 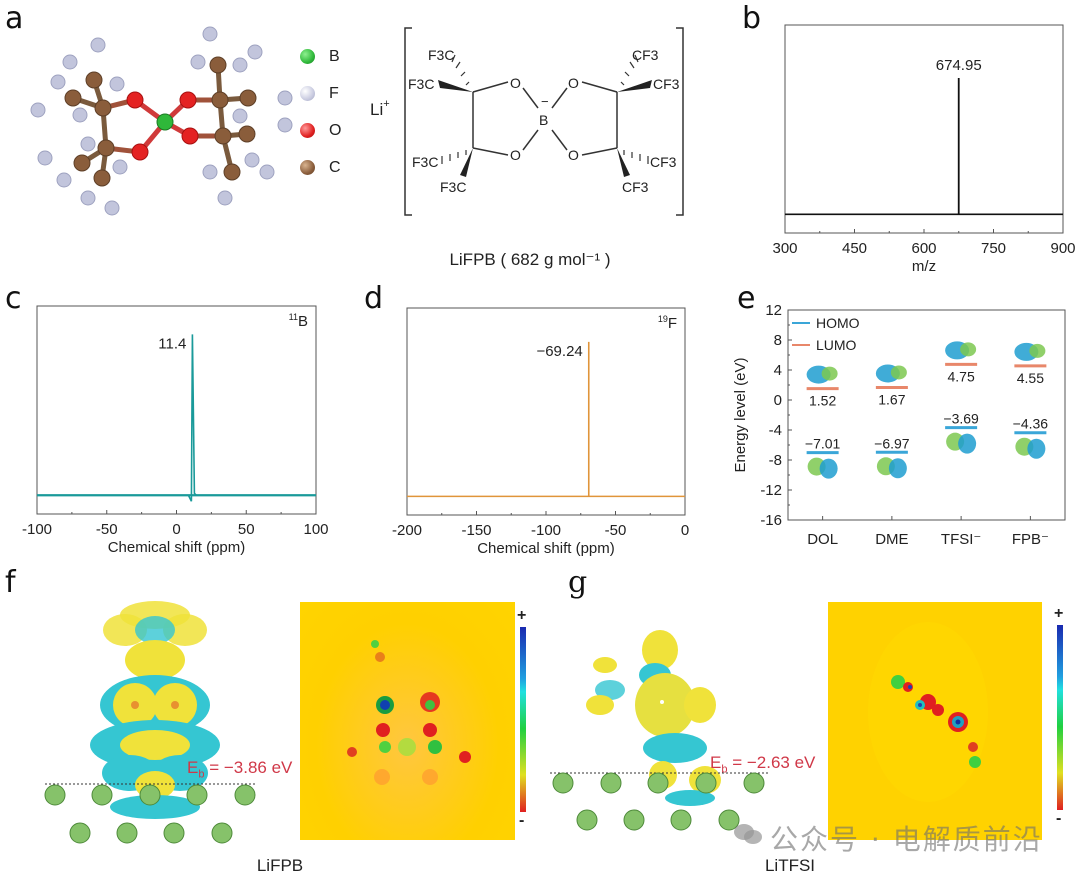 What do you see at coordinates (778, 400) in the screenshot?
I see `y-tick-label: 0` at bounding box center [778, 400].